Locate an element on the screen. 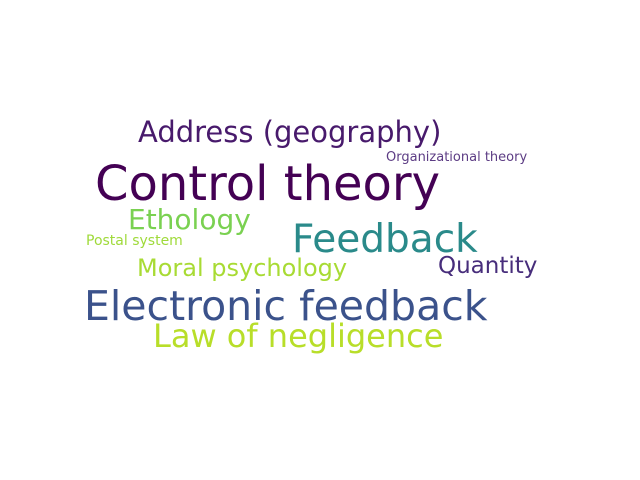 Image resolution: width=640 pixels, height=480 pixels. word-address-geography: Address (geography) is located at coordinates (290, 132).